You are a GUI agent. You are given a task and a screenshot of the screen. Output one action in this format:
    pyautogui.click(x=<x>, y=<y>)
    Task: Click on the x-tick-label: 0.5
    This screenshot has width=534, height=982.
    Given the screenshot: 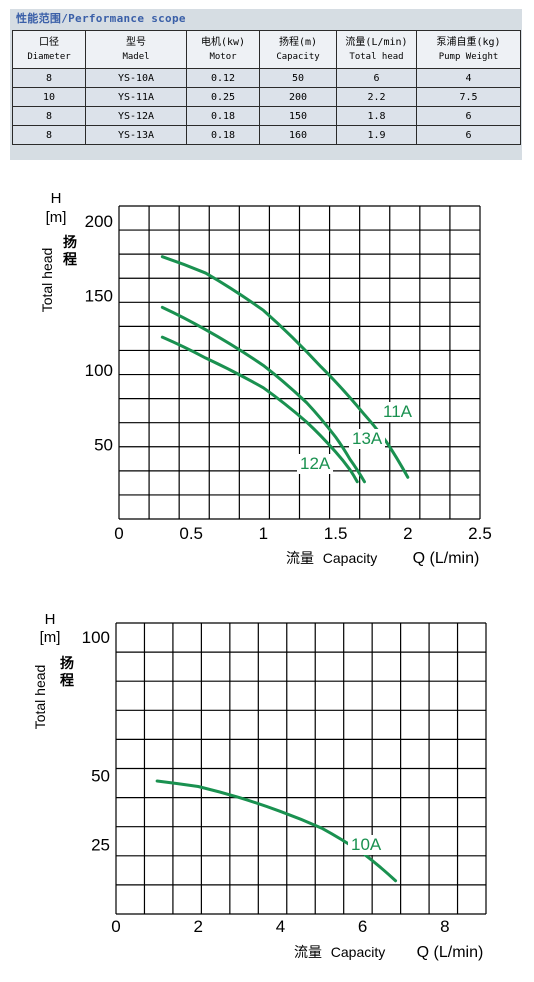 What is the action you would take?
    pyautogui.click(x=191, y=533)
    